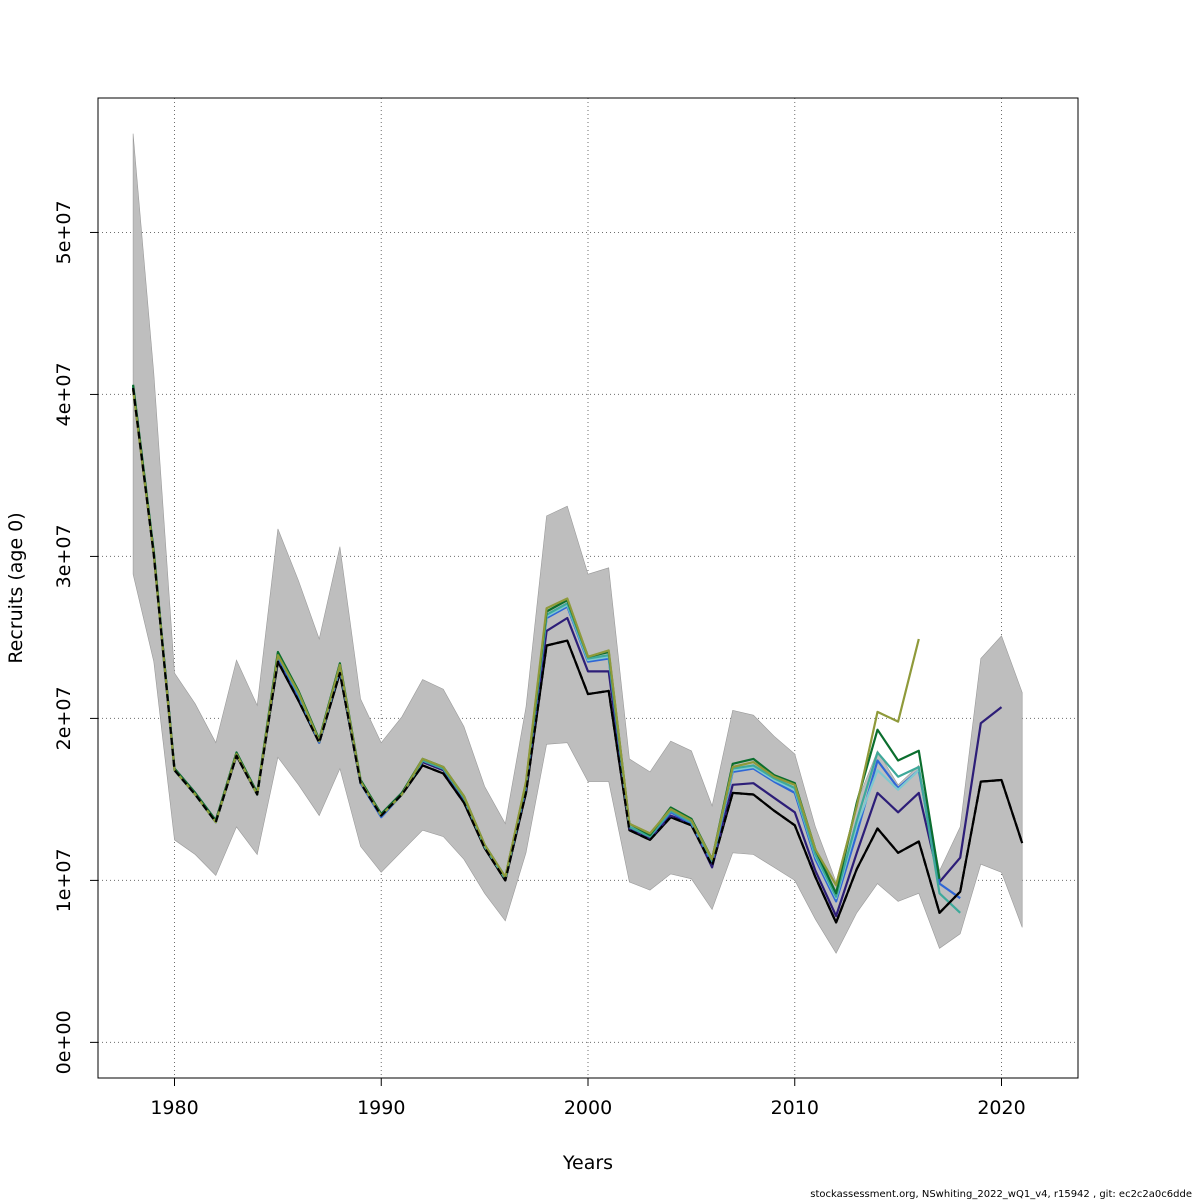 This screenshot has height=1200, width=1200. I want to click on y-axis-title: Recruits (age 0), so click(16, 587).